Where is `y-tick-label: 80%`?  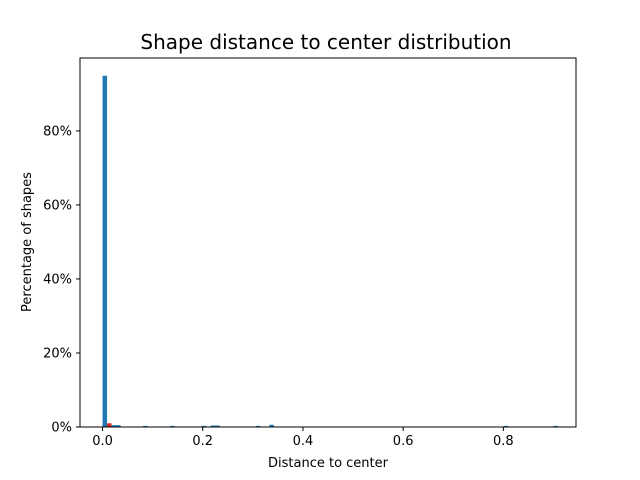
y-tick-label: 80% is located at coordinates (57, 131).